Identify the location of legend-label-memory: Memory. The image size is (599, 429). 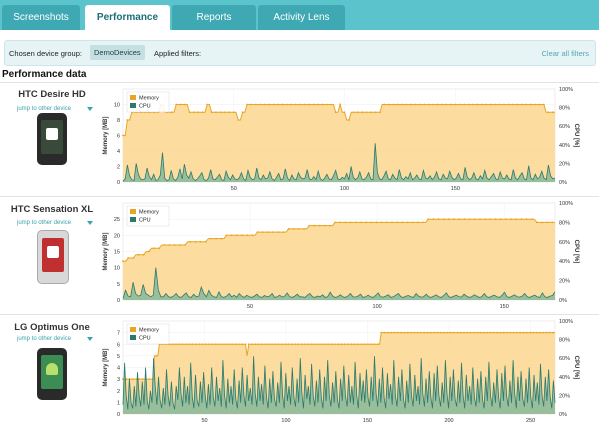
(149, 99).